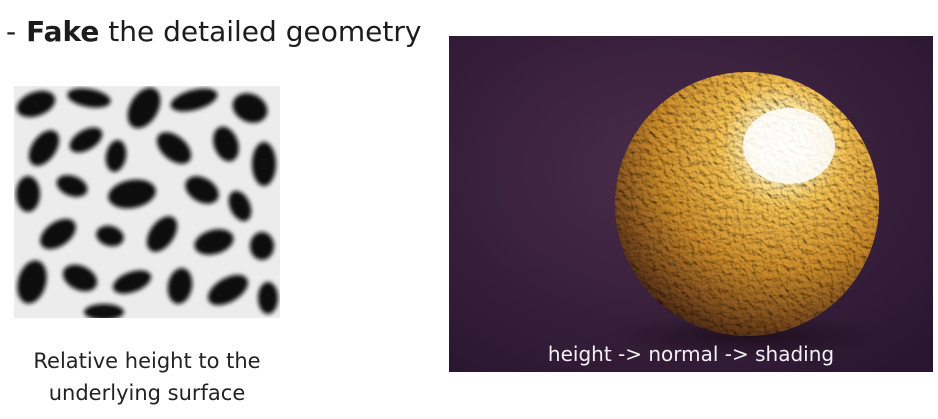 This screenshot has width=938, height=419. I want to click on height-map-caption-line2: underlying surface, so click(147, 393).